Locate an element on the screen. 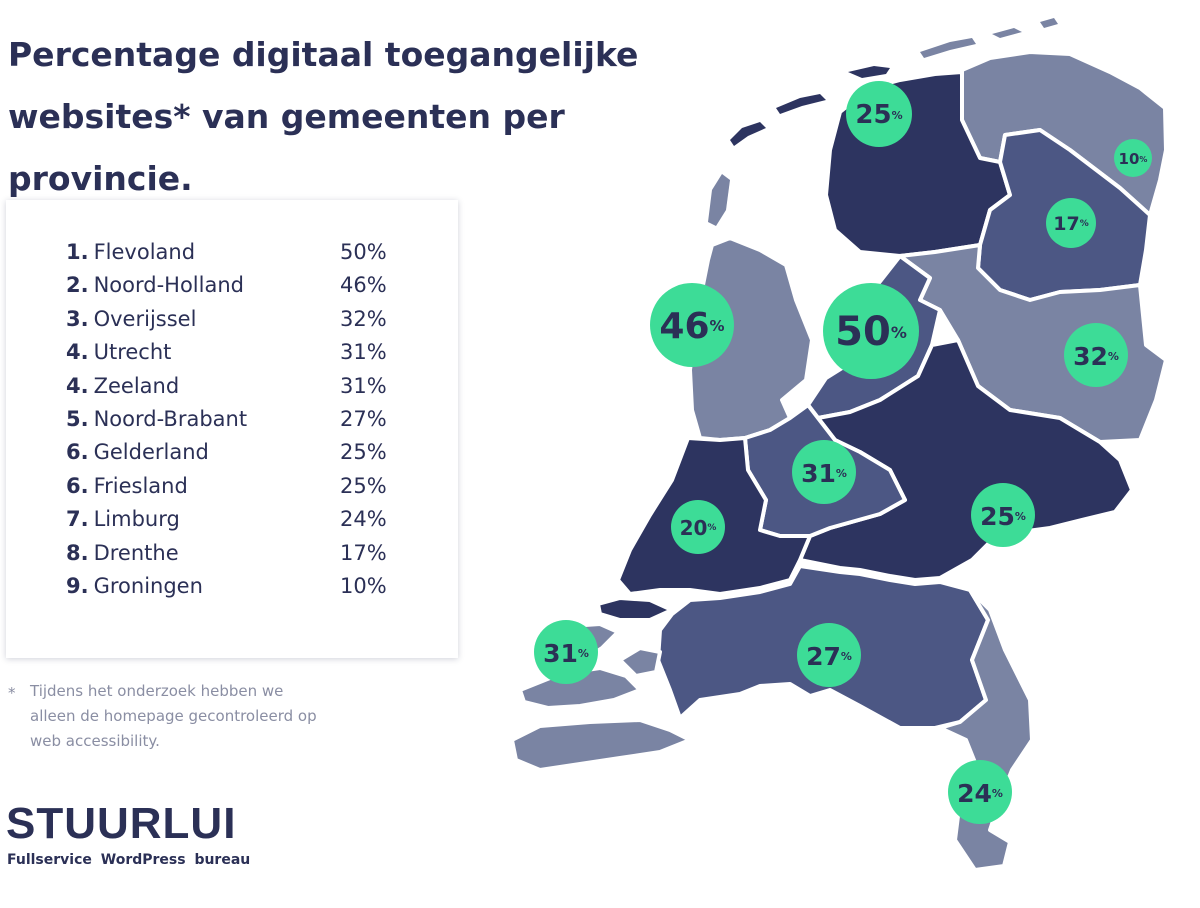  rank-number: 9. is located at coordinates (77, 585).